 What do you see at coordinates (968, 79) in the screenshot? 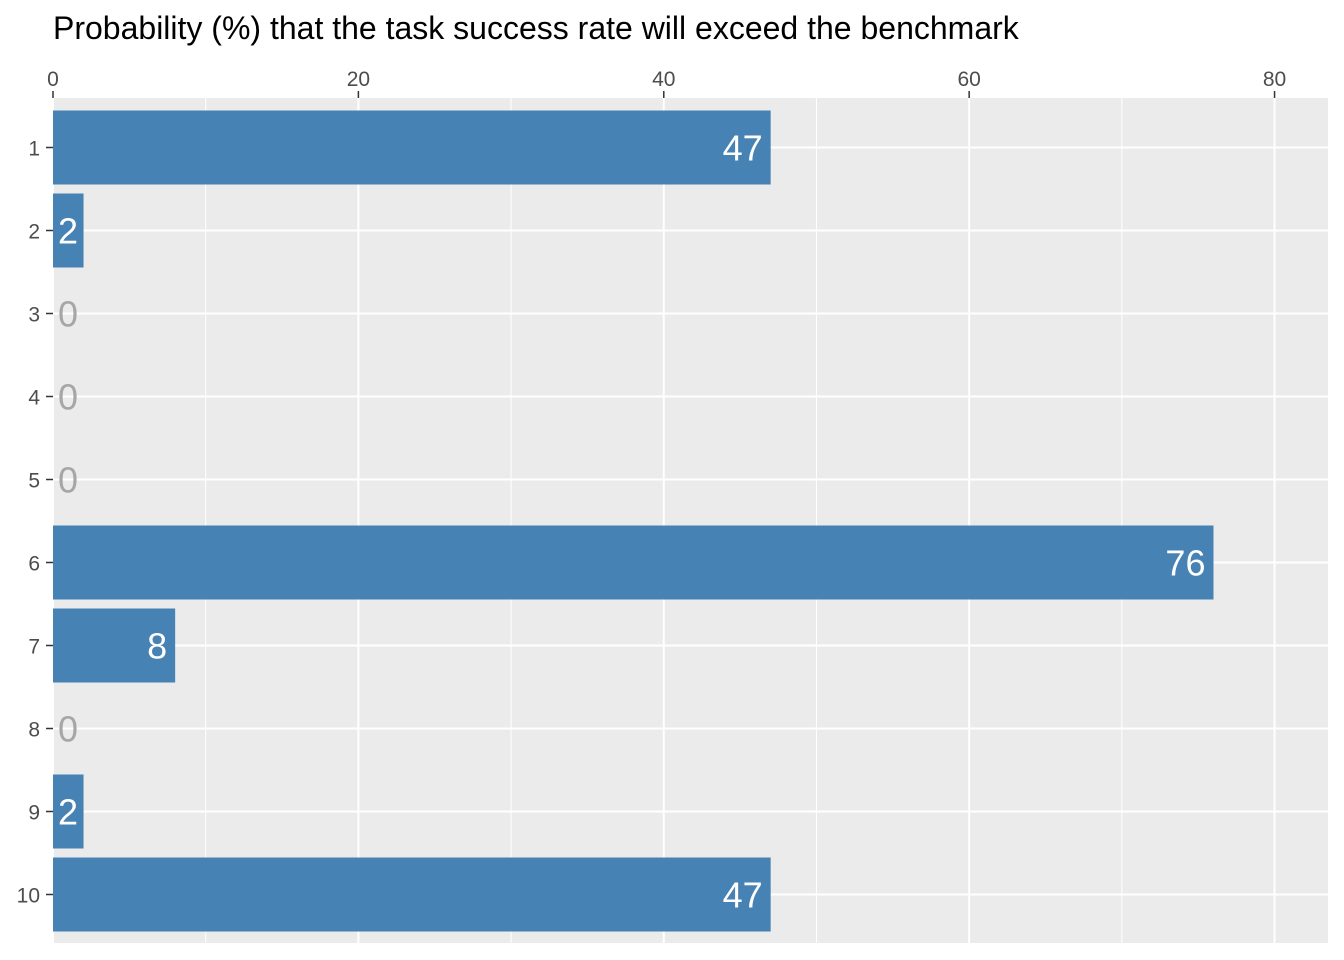
I see `x-tick-label: 60` at bounding box center [968, 79].